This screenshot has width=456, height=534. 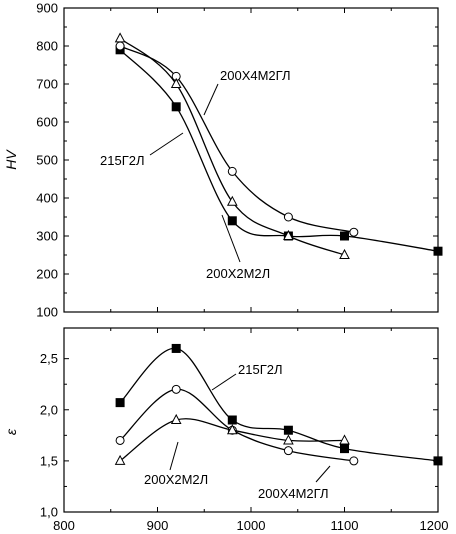 I want to click on series-200x2m2l-bottom, so click(x=232, y=439).